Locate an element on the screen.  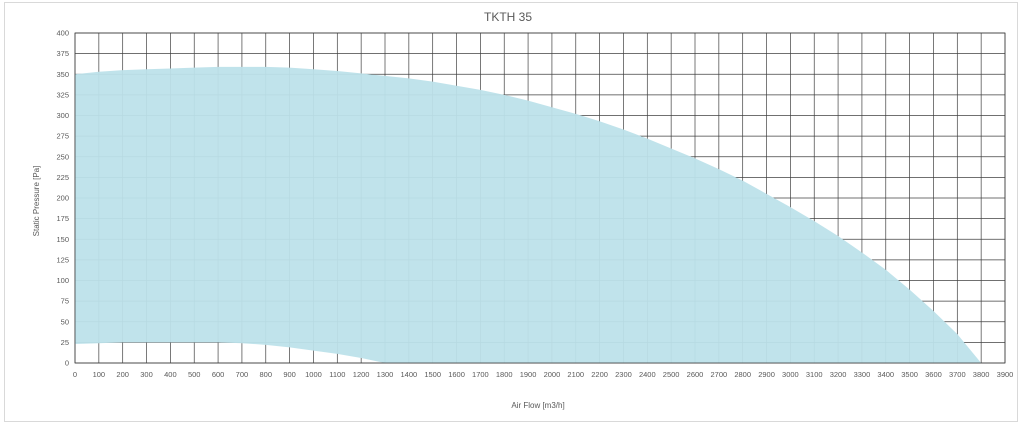
y-tick-label: 325 is located at coordinates (62, 94).